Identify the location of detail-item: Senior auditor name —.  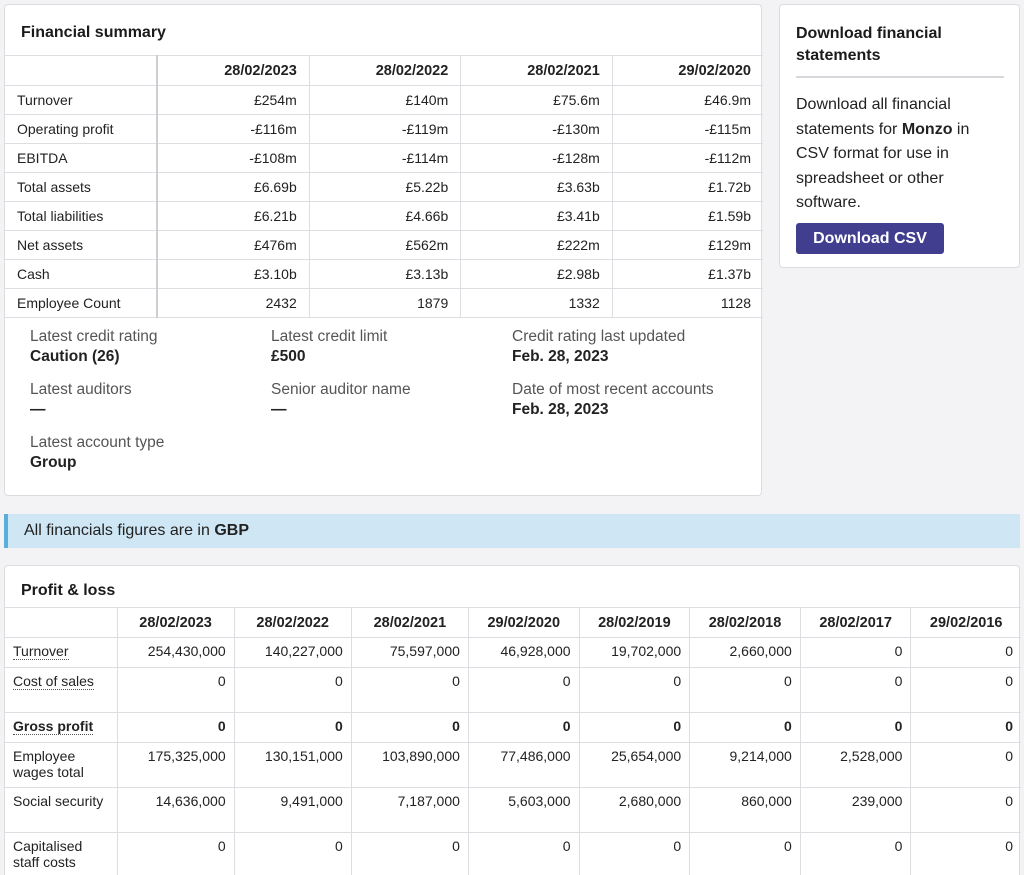
(391, 399).